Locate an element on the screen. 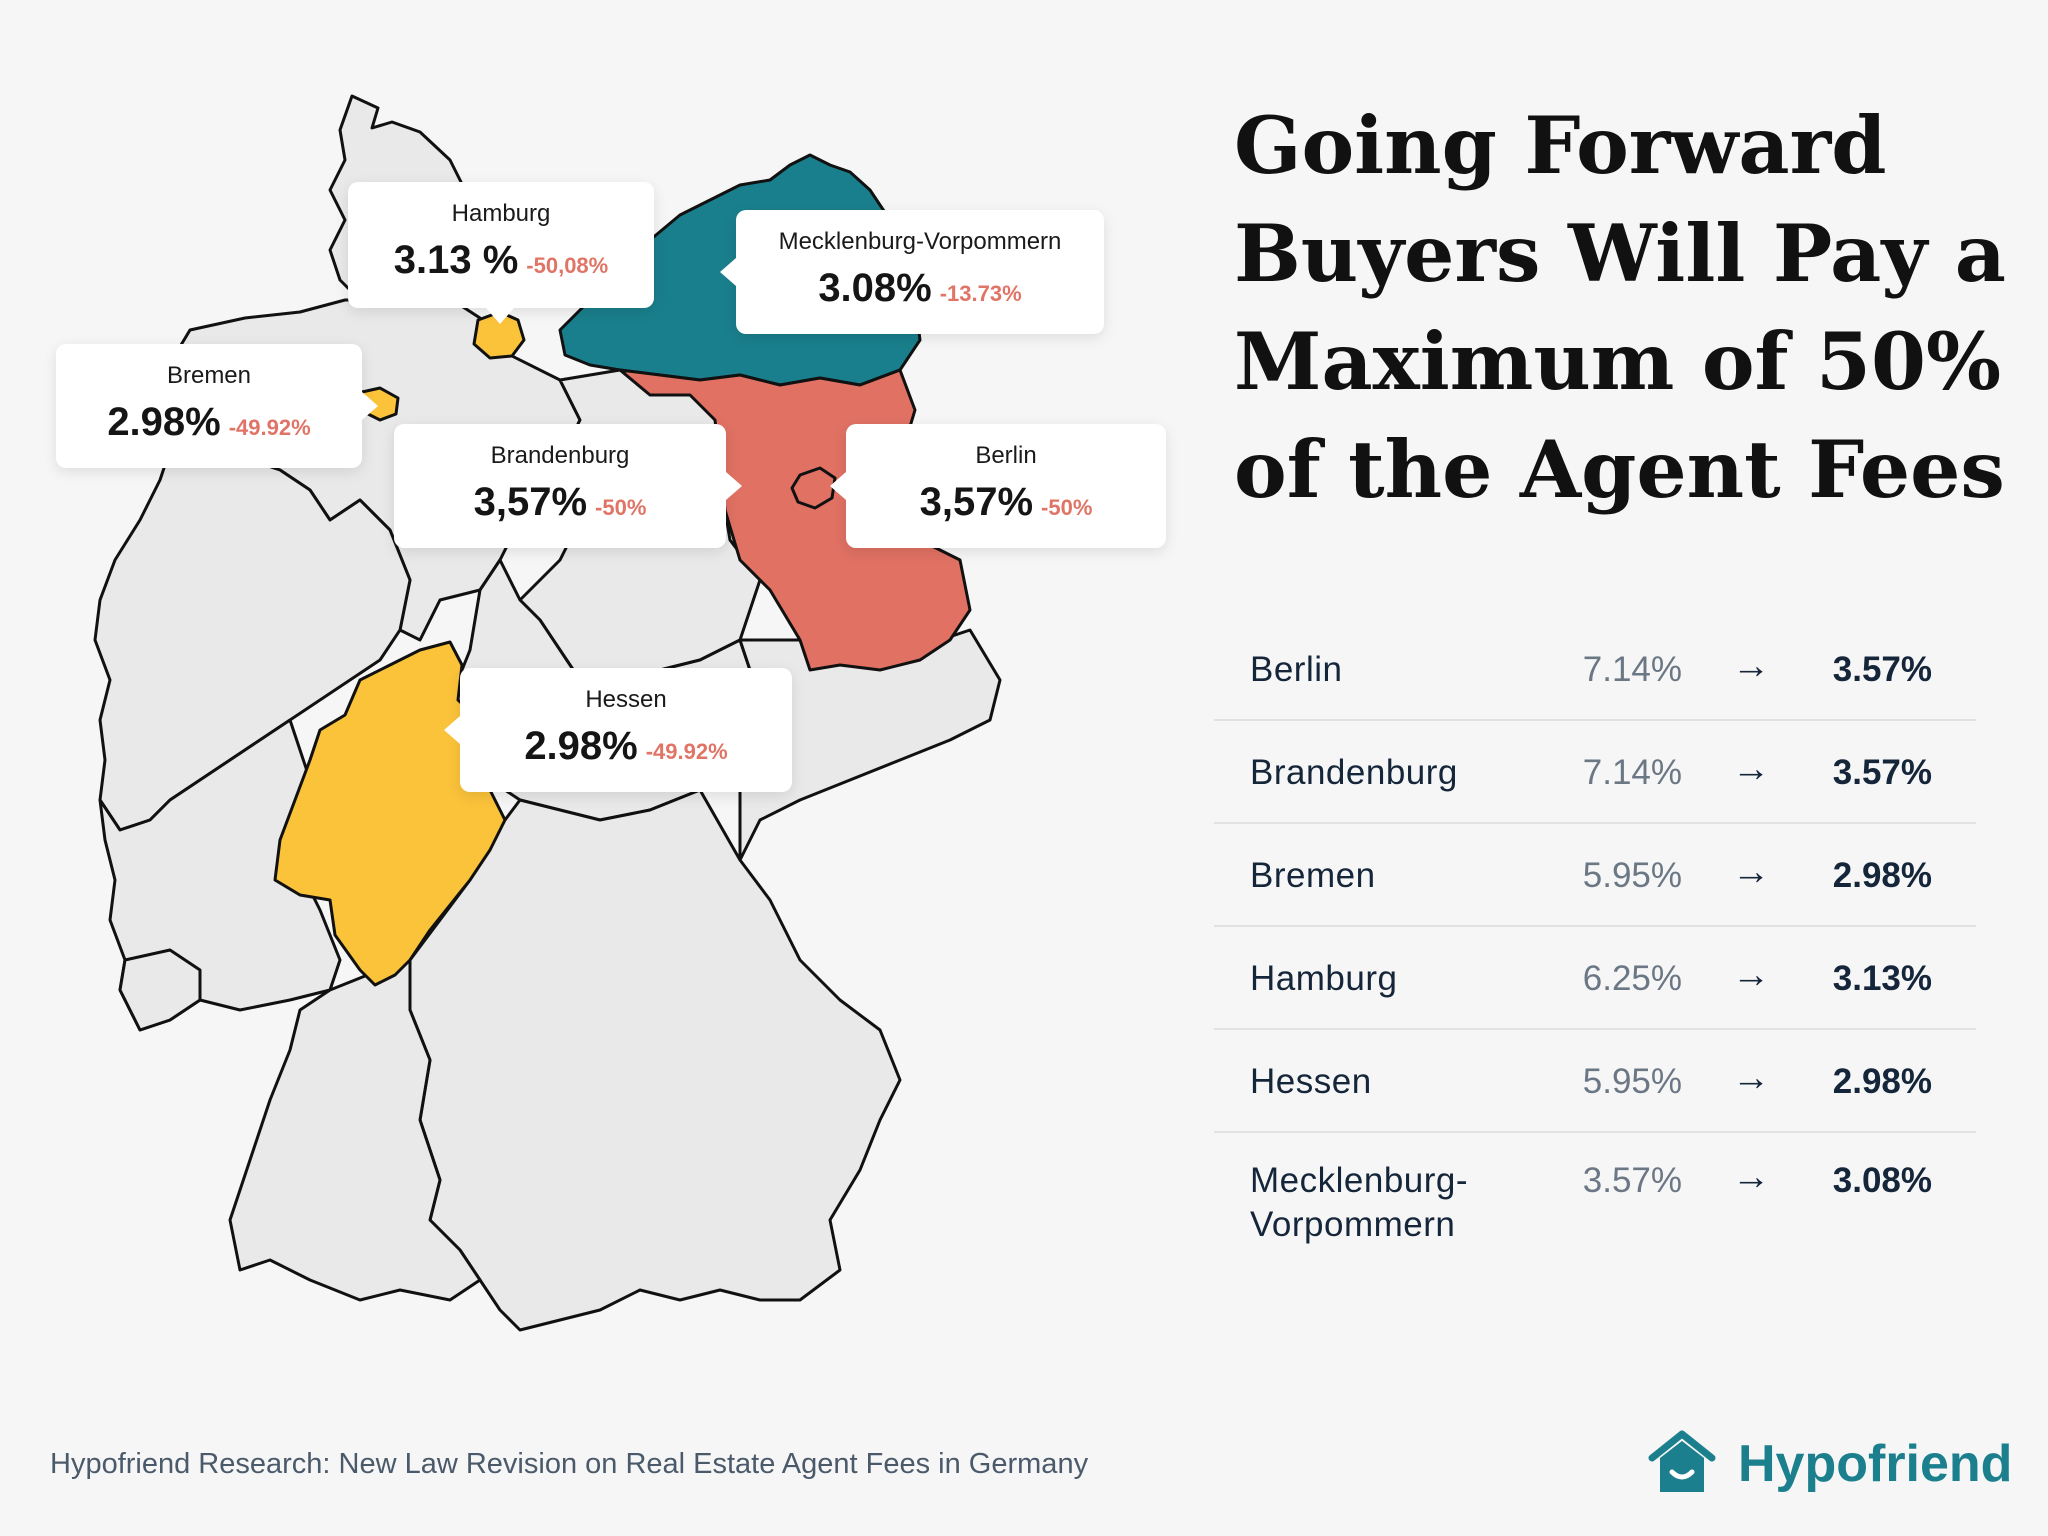 The image size is (2048, 1536). callout-brandenburg-change: -50% is located at coordinates (621, 507).